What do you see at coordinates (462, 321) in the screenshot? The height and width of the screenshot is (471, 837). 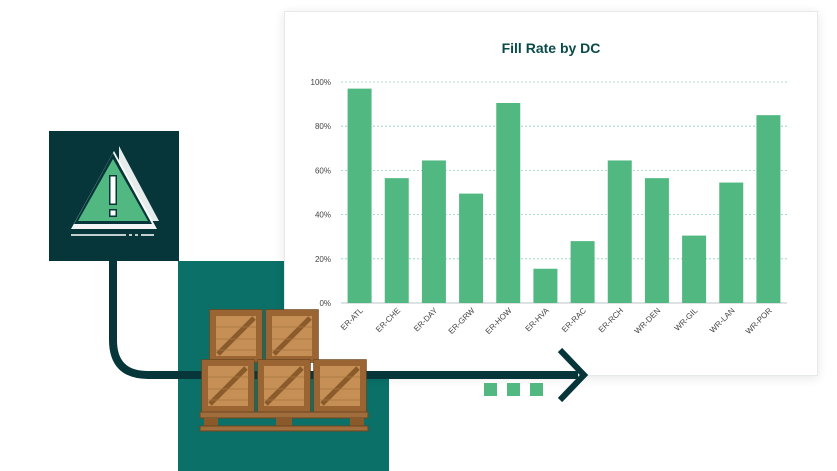 I see `x-tick-label: ER-GRW` at bounding box center [462, 321].